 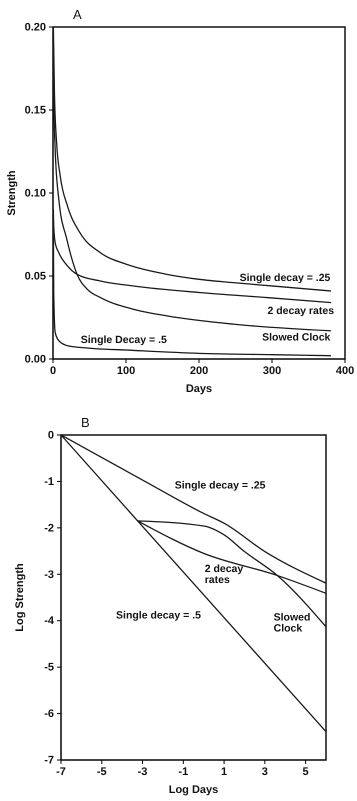 I want to click on x-tick-label: -5, so click(x=101, y=772).